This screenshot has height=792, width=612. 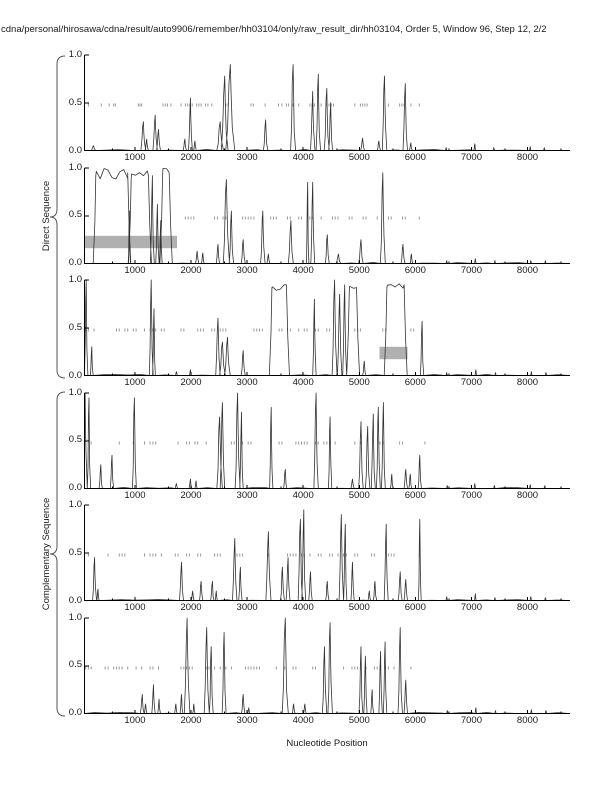 I want to click on brace-complementary-group, so click(x=57, y=554).